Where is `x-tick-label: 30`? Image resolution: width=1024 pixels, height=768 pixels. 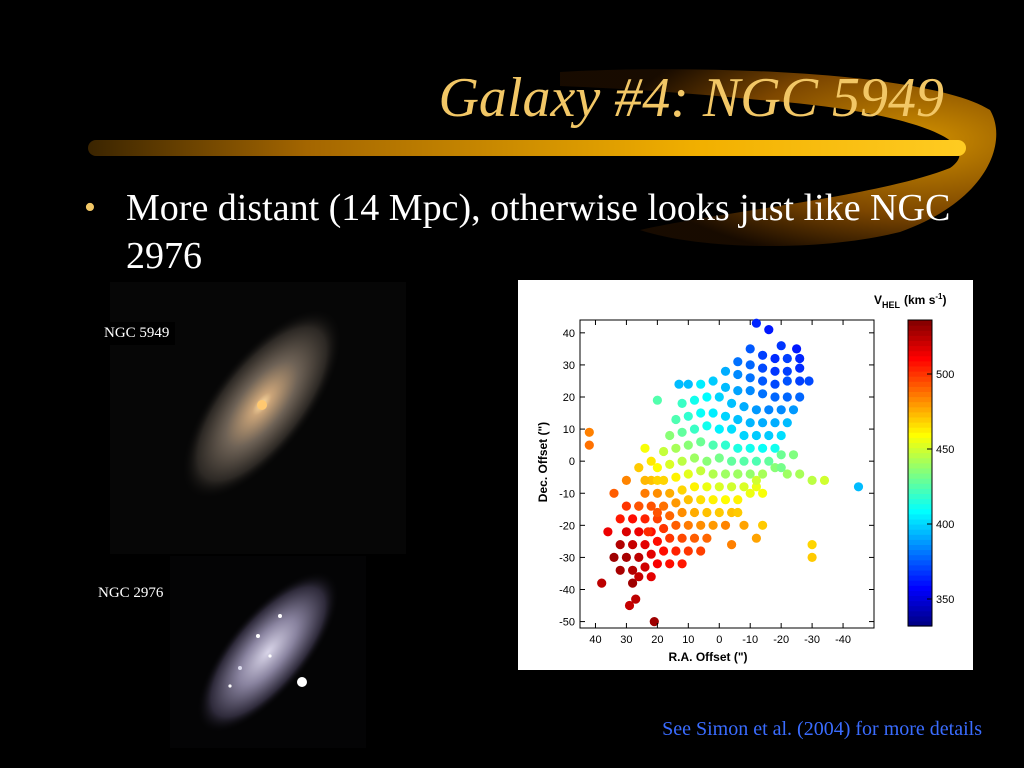
x-tick-label: 30 is located at coordinates (626, 640).